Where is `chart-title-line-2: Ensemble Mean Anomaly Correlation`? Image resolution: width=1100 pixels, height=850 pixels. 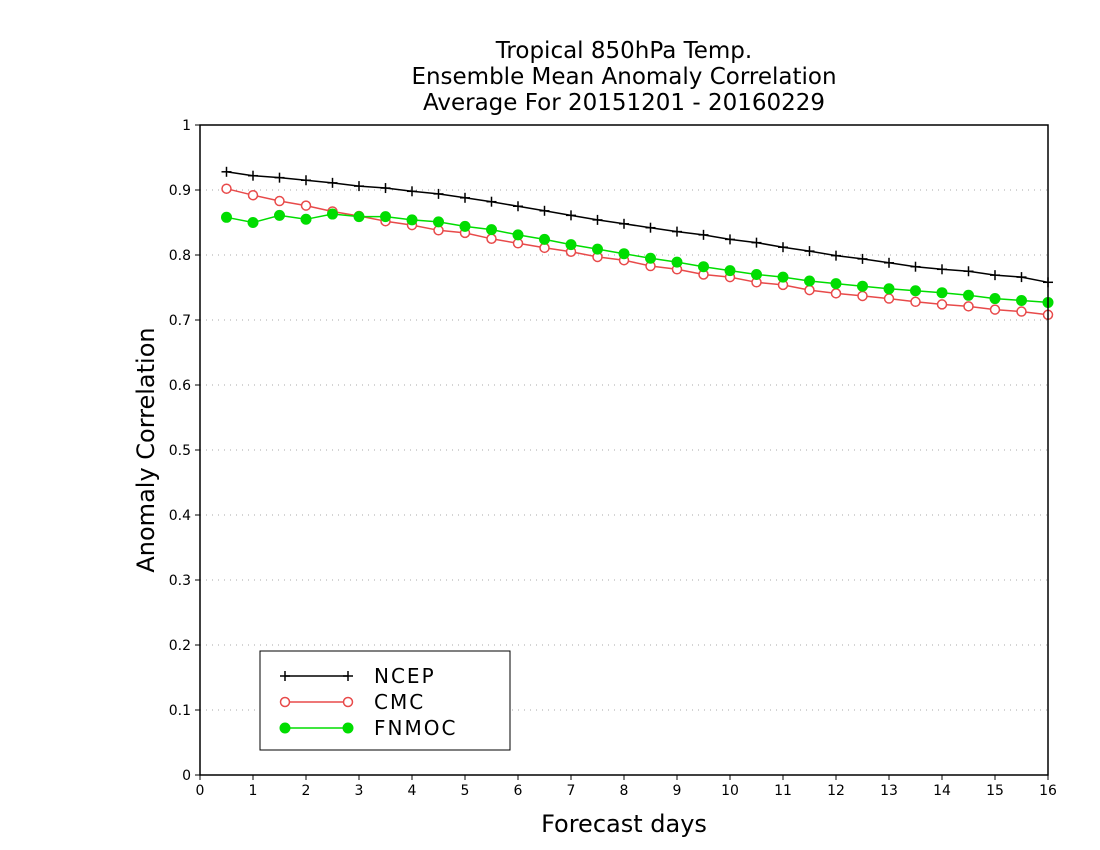 chart-title-line-2: Ensemble Mean Anomaly Correlation is located at coordinates (623, 77).